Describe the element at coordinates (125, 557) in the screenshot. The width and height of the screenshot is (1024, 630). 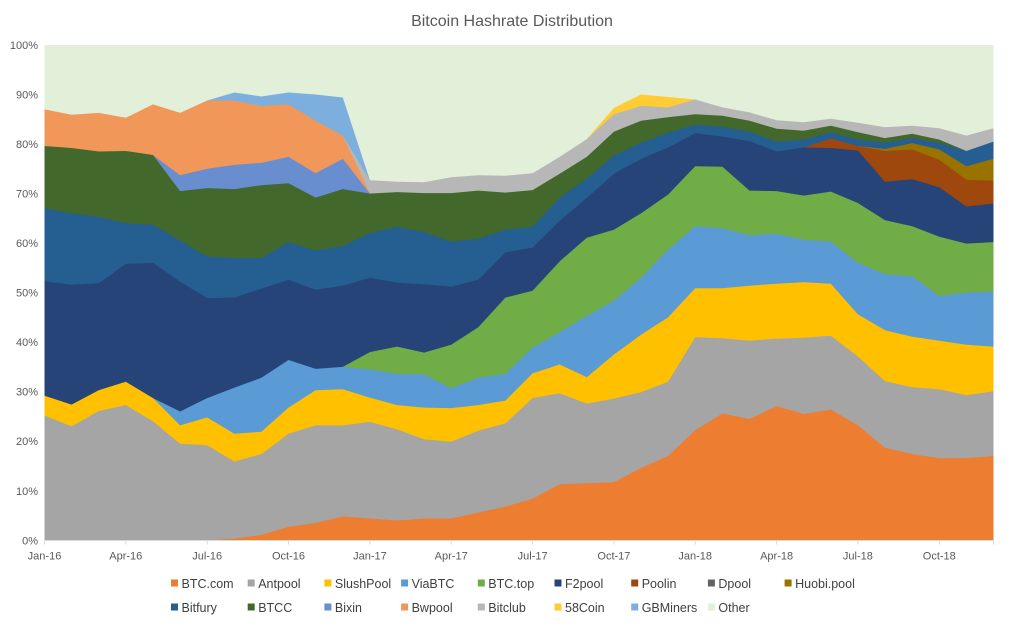
I see `svg-text: Apr-16` at that location.